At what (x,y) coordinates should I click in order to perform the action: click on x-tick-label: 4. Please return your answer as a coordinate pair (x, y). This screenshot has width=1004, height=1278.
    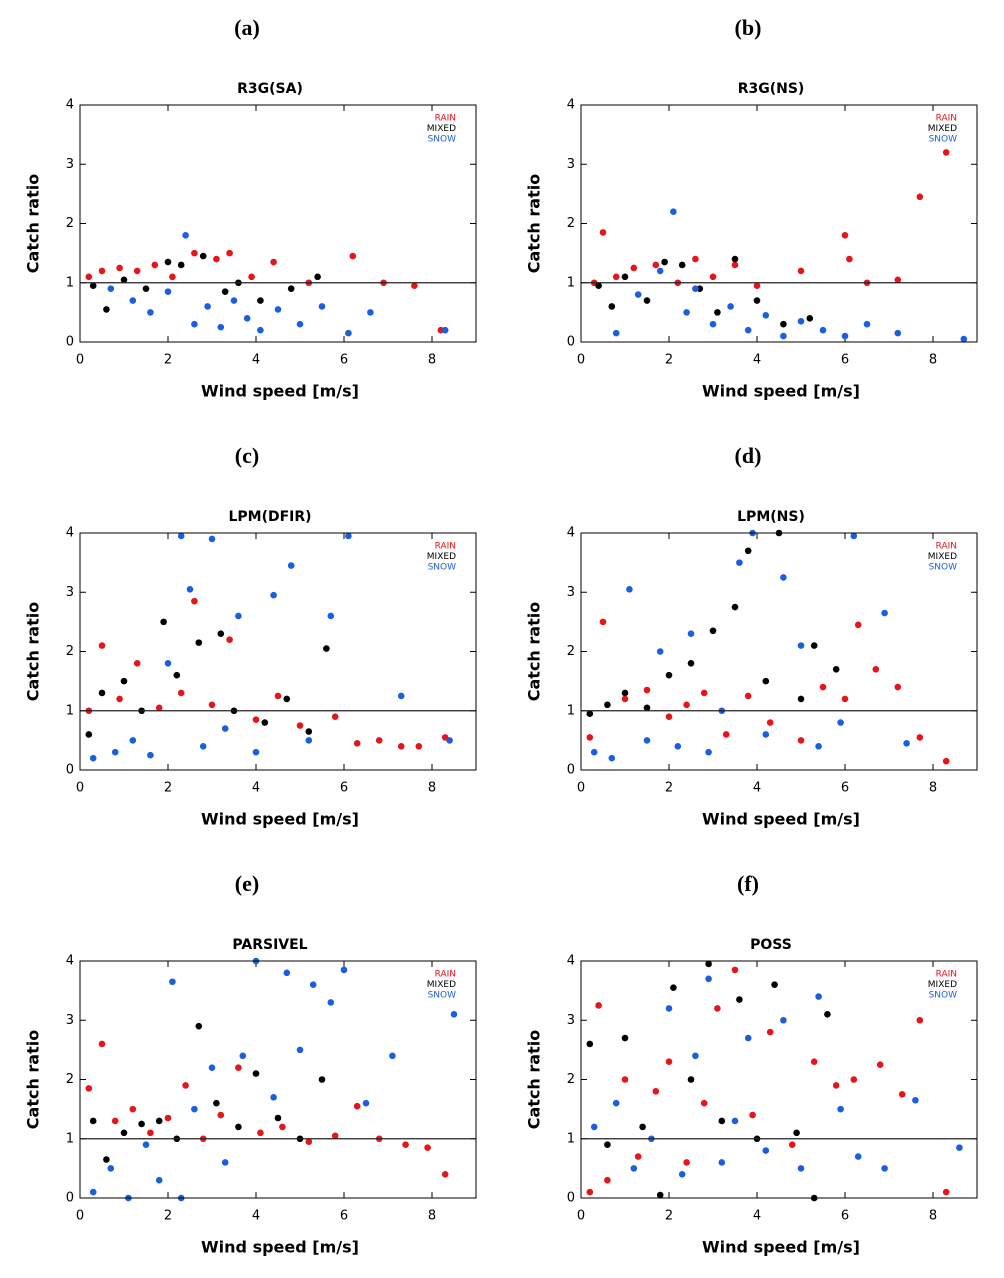
    Looking at the image, I should click on (256, 788).